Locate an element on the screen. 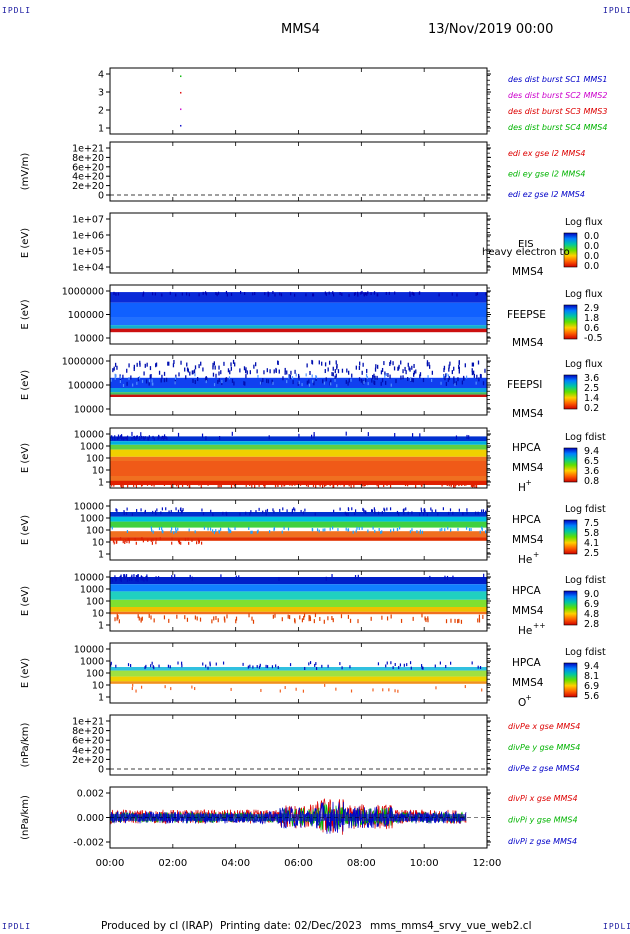 This screenshot has width=630, height=934. y-axis-label: E (eV) is located at coordinates (25, 243).